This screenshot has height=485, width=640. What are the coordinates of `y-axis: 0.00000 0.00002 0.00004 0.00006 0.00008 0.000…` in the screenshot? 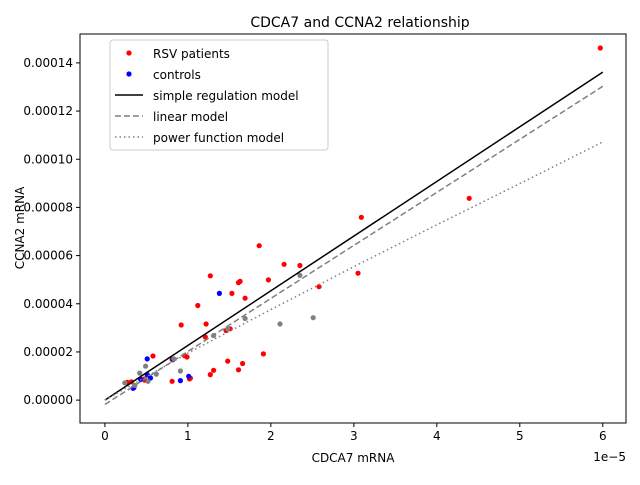 It's located at (51, 231).